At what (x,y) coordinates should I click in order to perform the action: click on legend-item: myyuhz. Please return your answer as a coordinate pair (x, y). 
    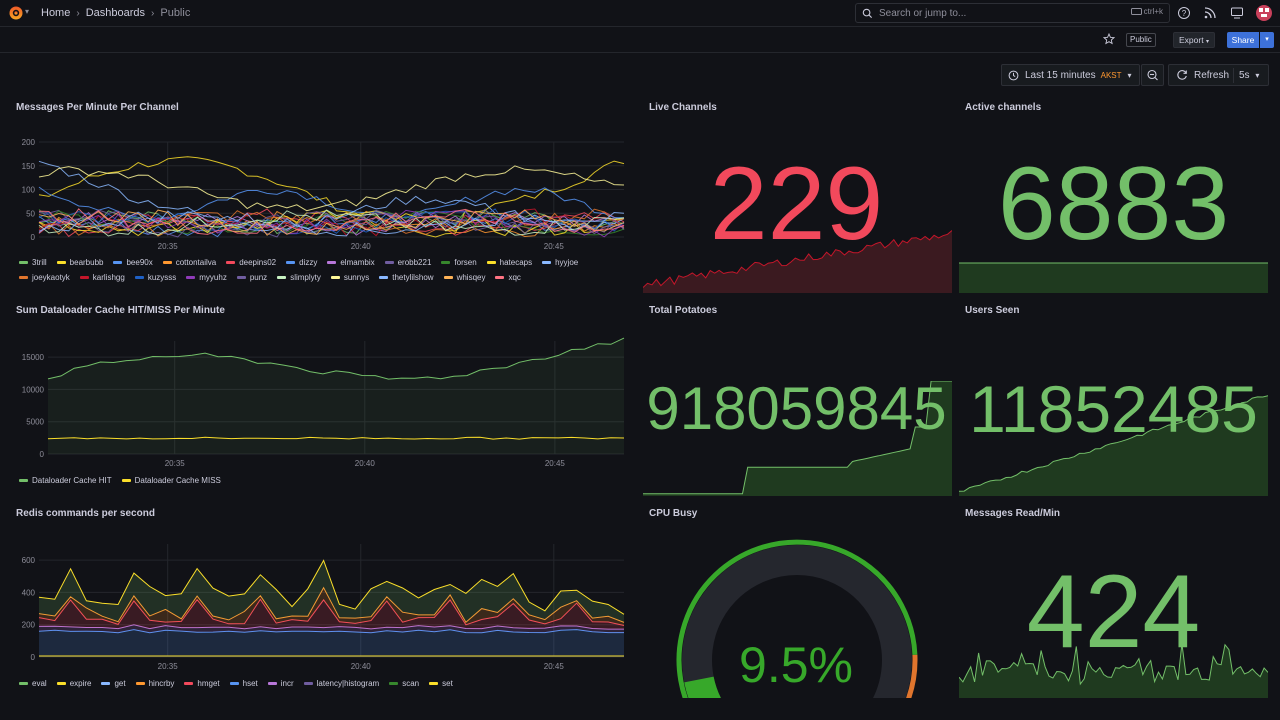
    Looking at the image, I should click on (206, 277).